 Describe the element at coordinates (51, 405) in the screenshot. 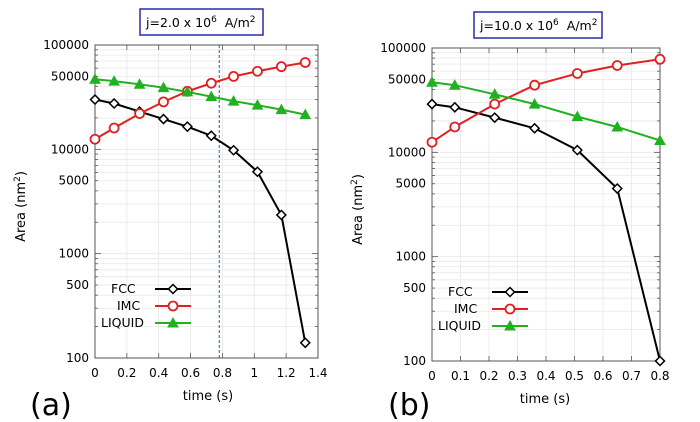

I see `panel-label: (a)` at that location.